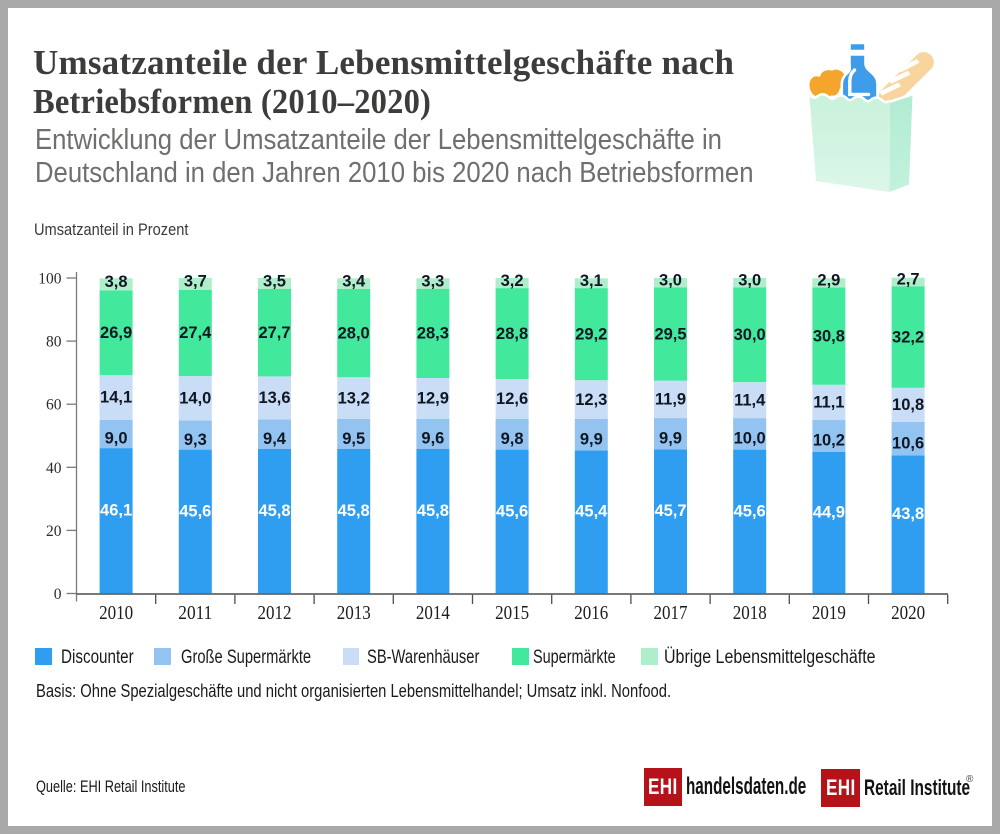 This screenshot has width=1000, height=834. I want to click on svg-text: 13,6, so click(274, 398).